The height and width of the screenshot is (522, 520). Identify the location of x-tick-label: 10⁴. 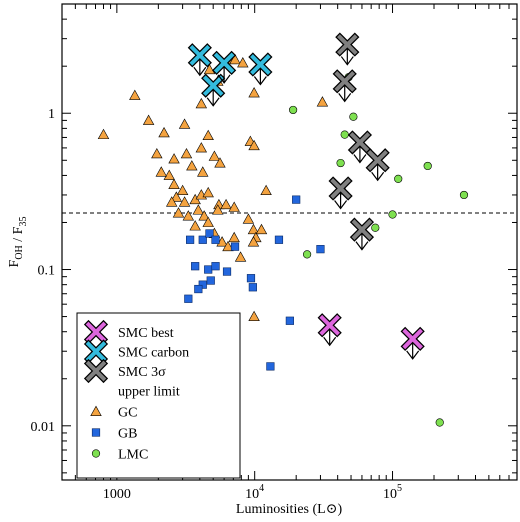
(254, 492).